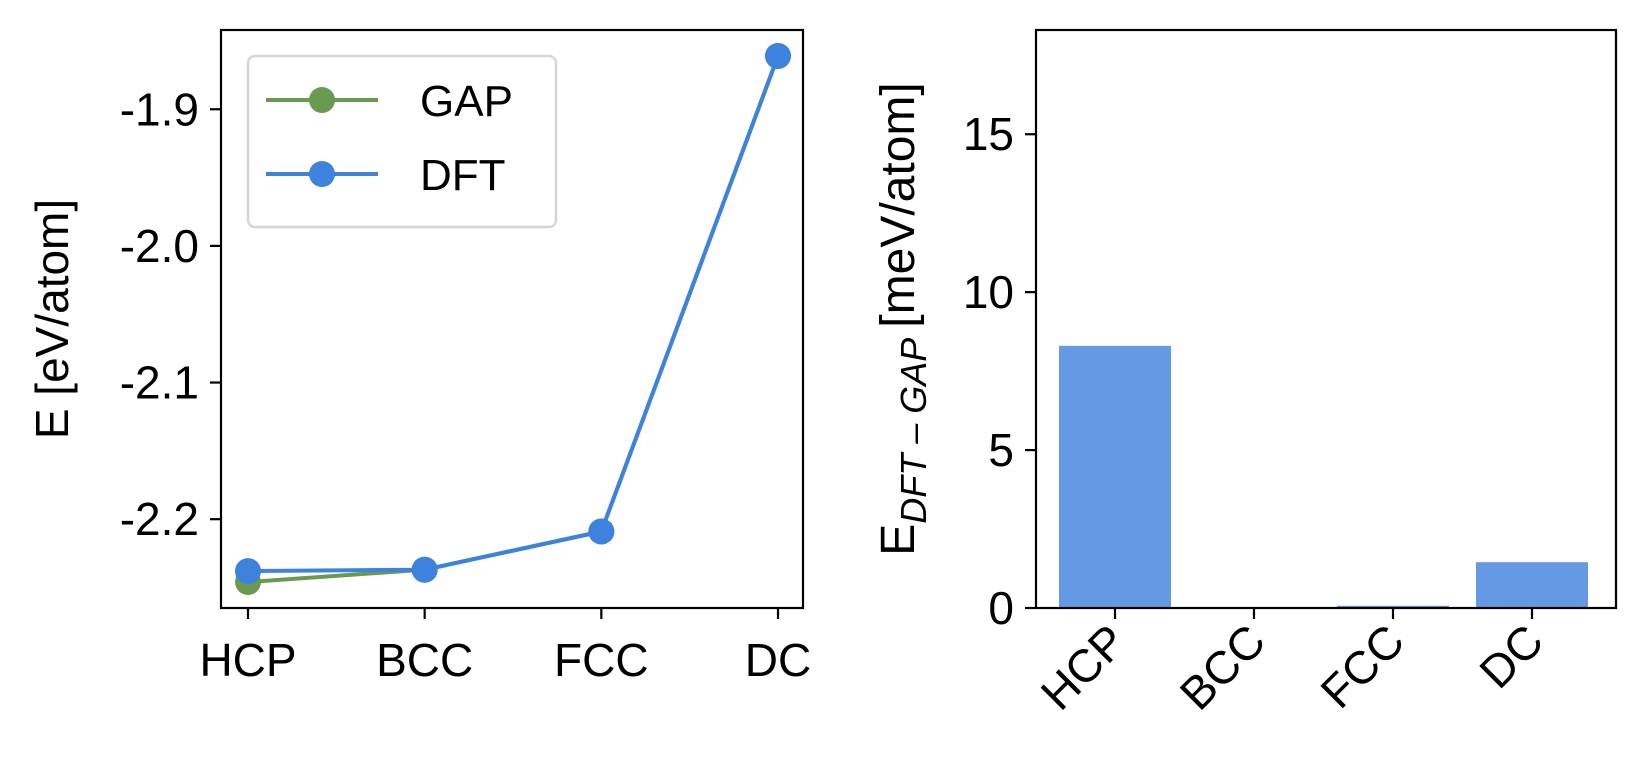 Image resolution: width=1644 pixels, height=782 pixels. What do you see at coordinates (1323, 477) in the screenshot?
I see `bar-plot-marks` at bounding box center [1323, 477].